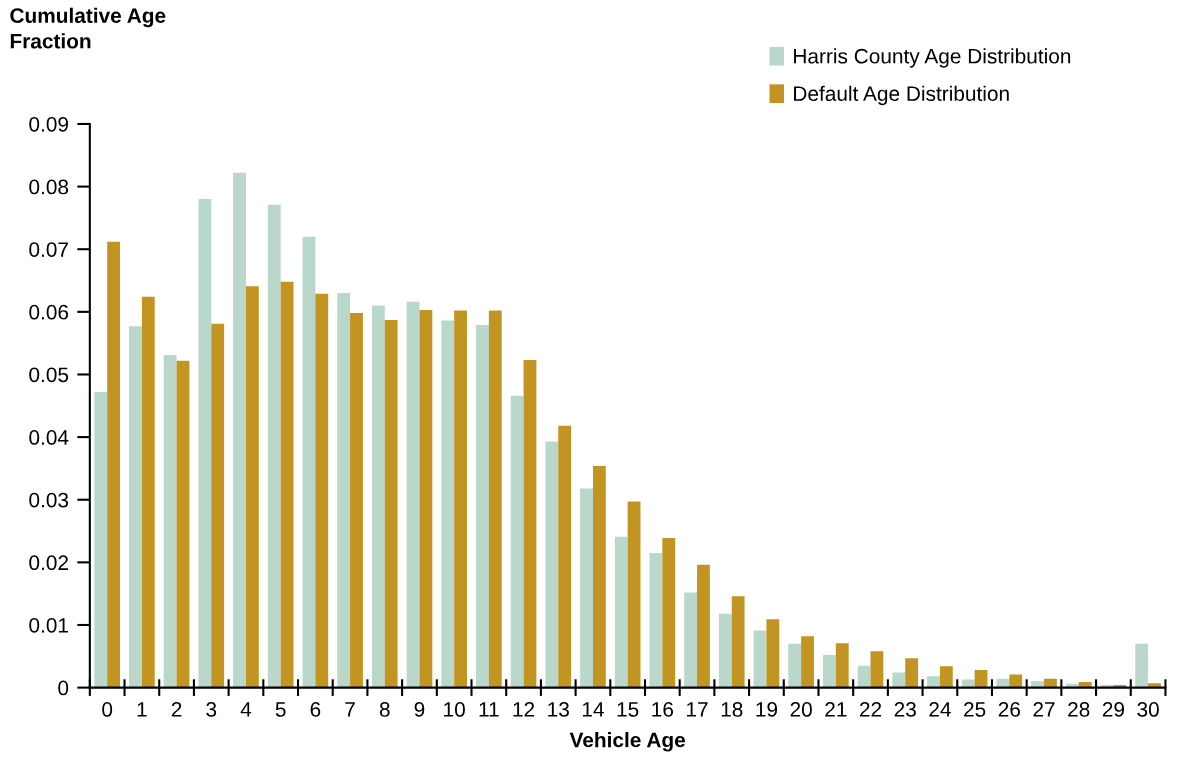  I want to click on x-tick-label: 29, so click(1113, 709).